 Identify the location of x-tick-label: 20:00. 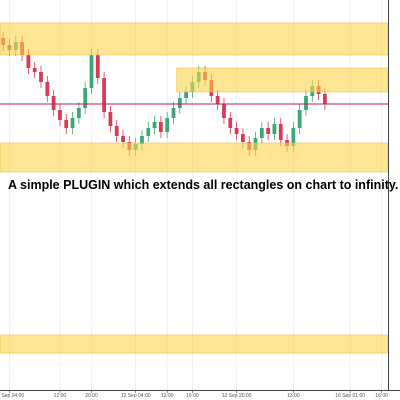
(91, 396).